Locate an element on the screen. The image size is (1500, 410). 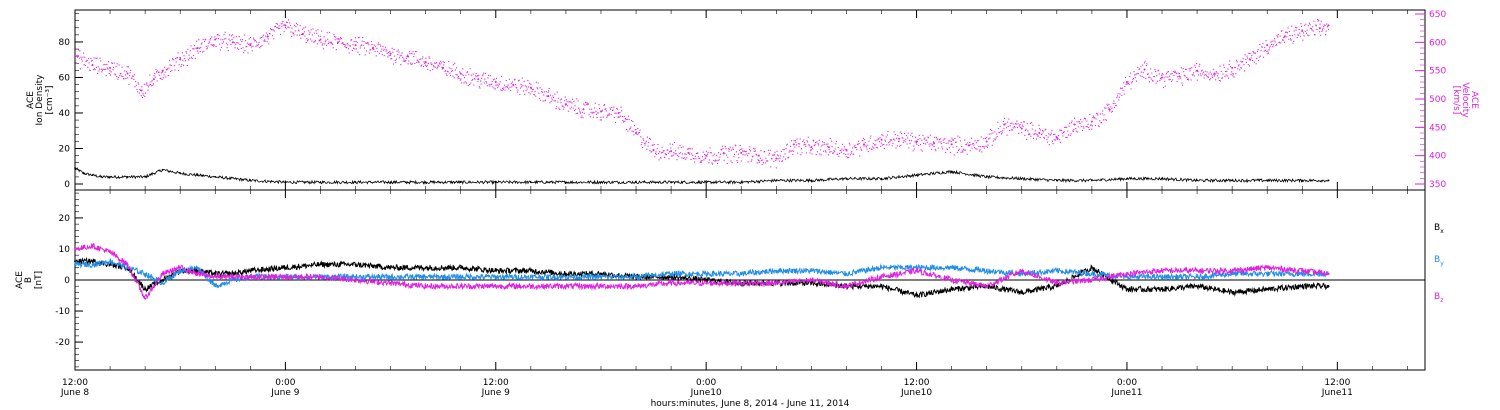
field-by-point is located at coordinates (1162, 276).